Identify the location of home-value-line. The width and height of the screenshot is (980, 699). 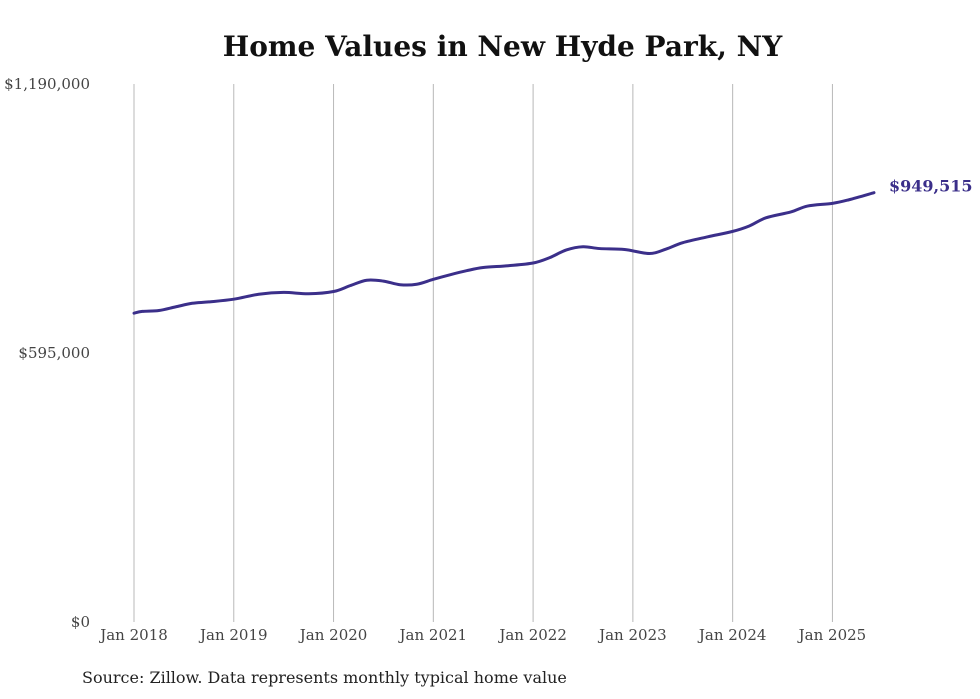
(504, 253).